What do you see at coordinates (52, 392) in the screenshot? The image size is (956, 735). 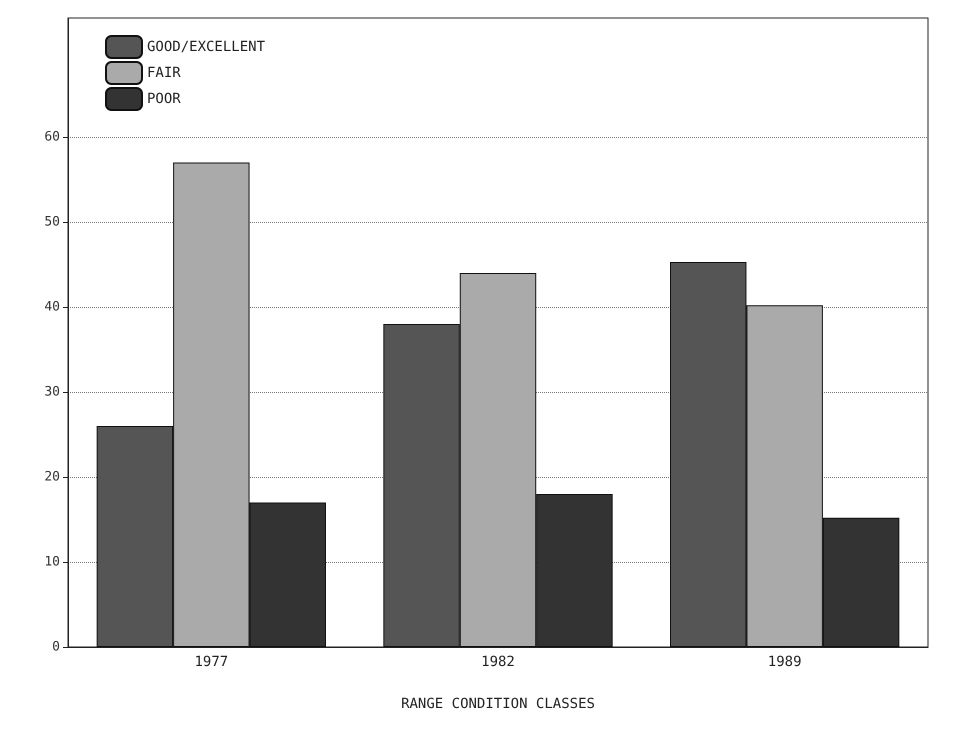 I see `y-tick-label: 30` at bounding box center [52, 392].